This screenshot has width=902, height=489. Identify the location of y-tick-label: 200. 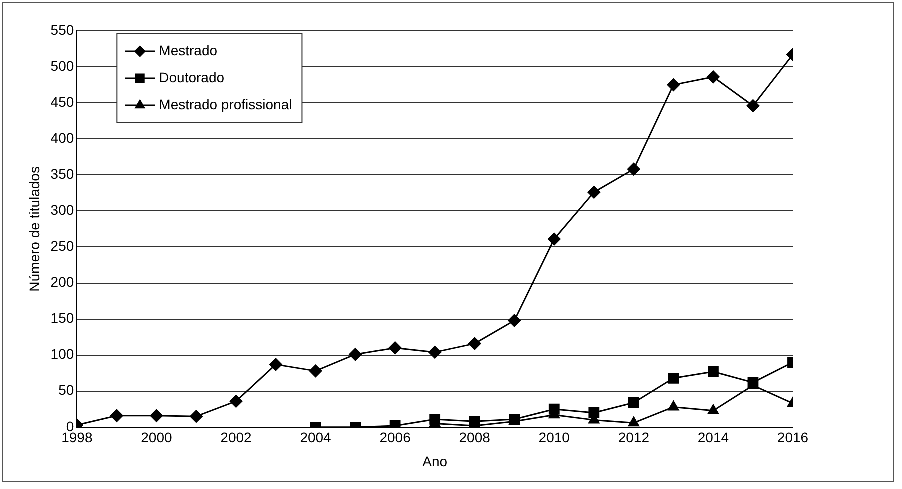
(62, 282).